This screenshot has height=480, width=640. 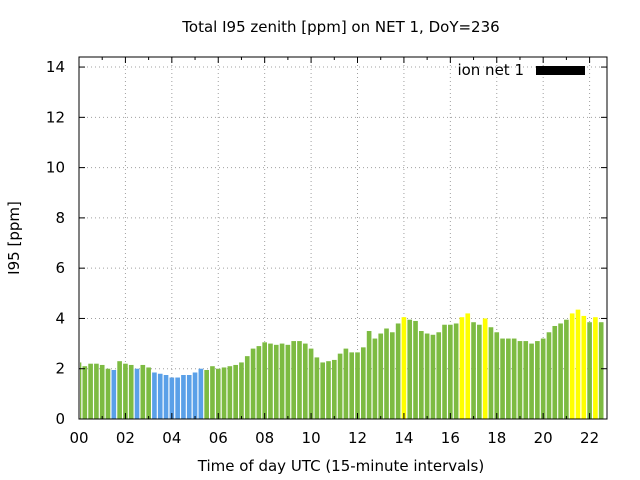 I want to click on y-tick-label: 6, so click(x=60, y=268).